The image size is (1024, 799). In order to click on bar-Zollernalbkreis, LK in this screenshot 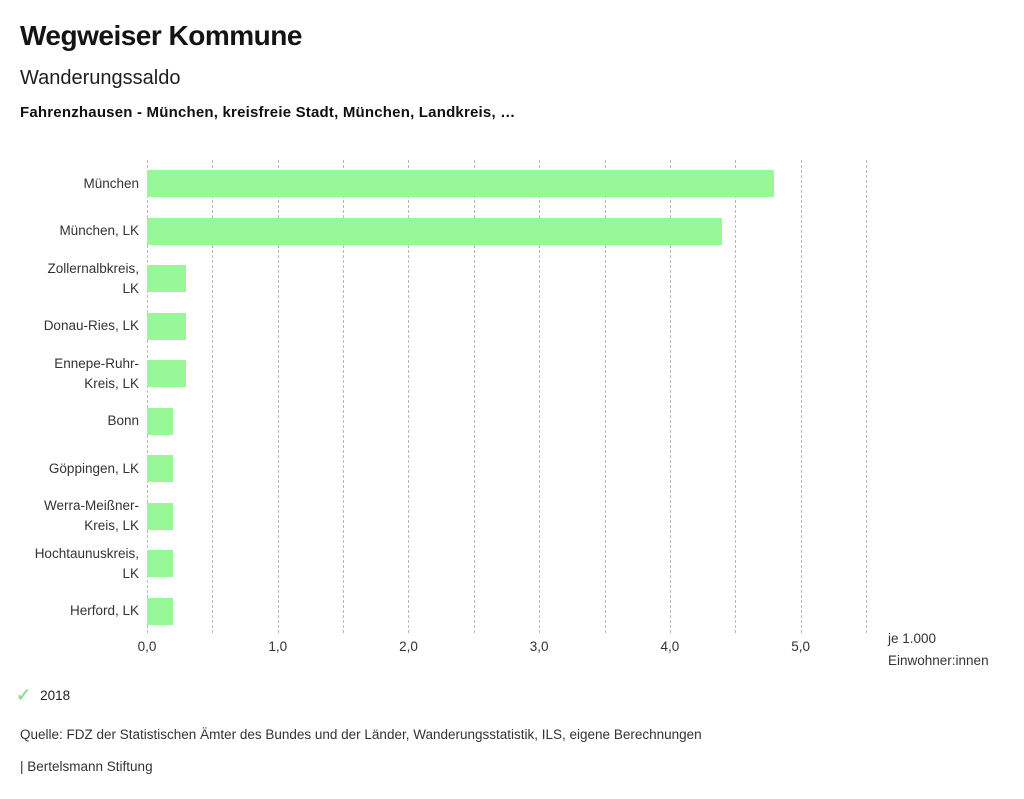, I will do `click(166, 279)`.